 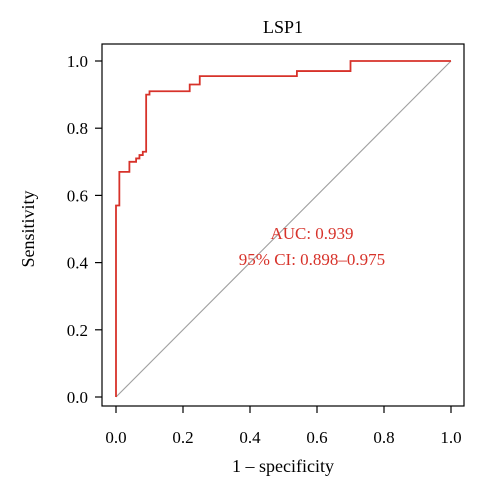 I want to click on x-tick-label: 0.0, so click(x=115, y=437).